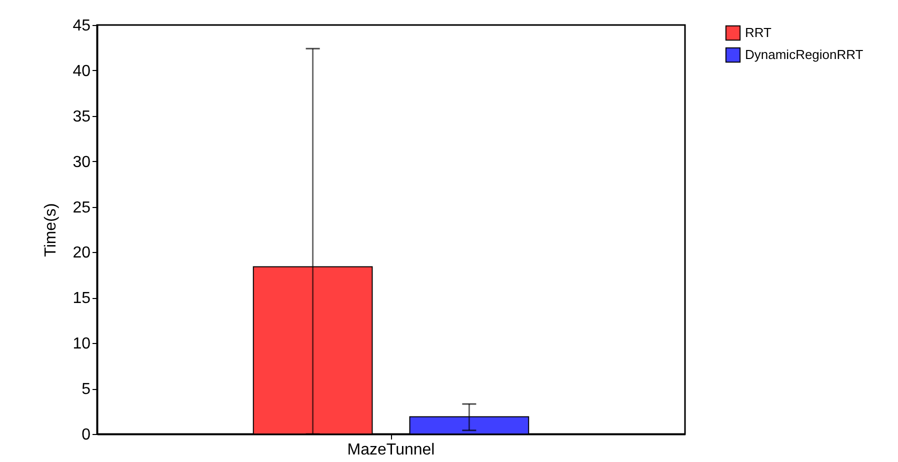  Describe the element at coordinates (51, 230) in the screenshot. I see `y-axis-title: Time(s)` at that location.